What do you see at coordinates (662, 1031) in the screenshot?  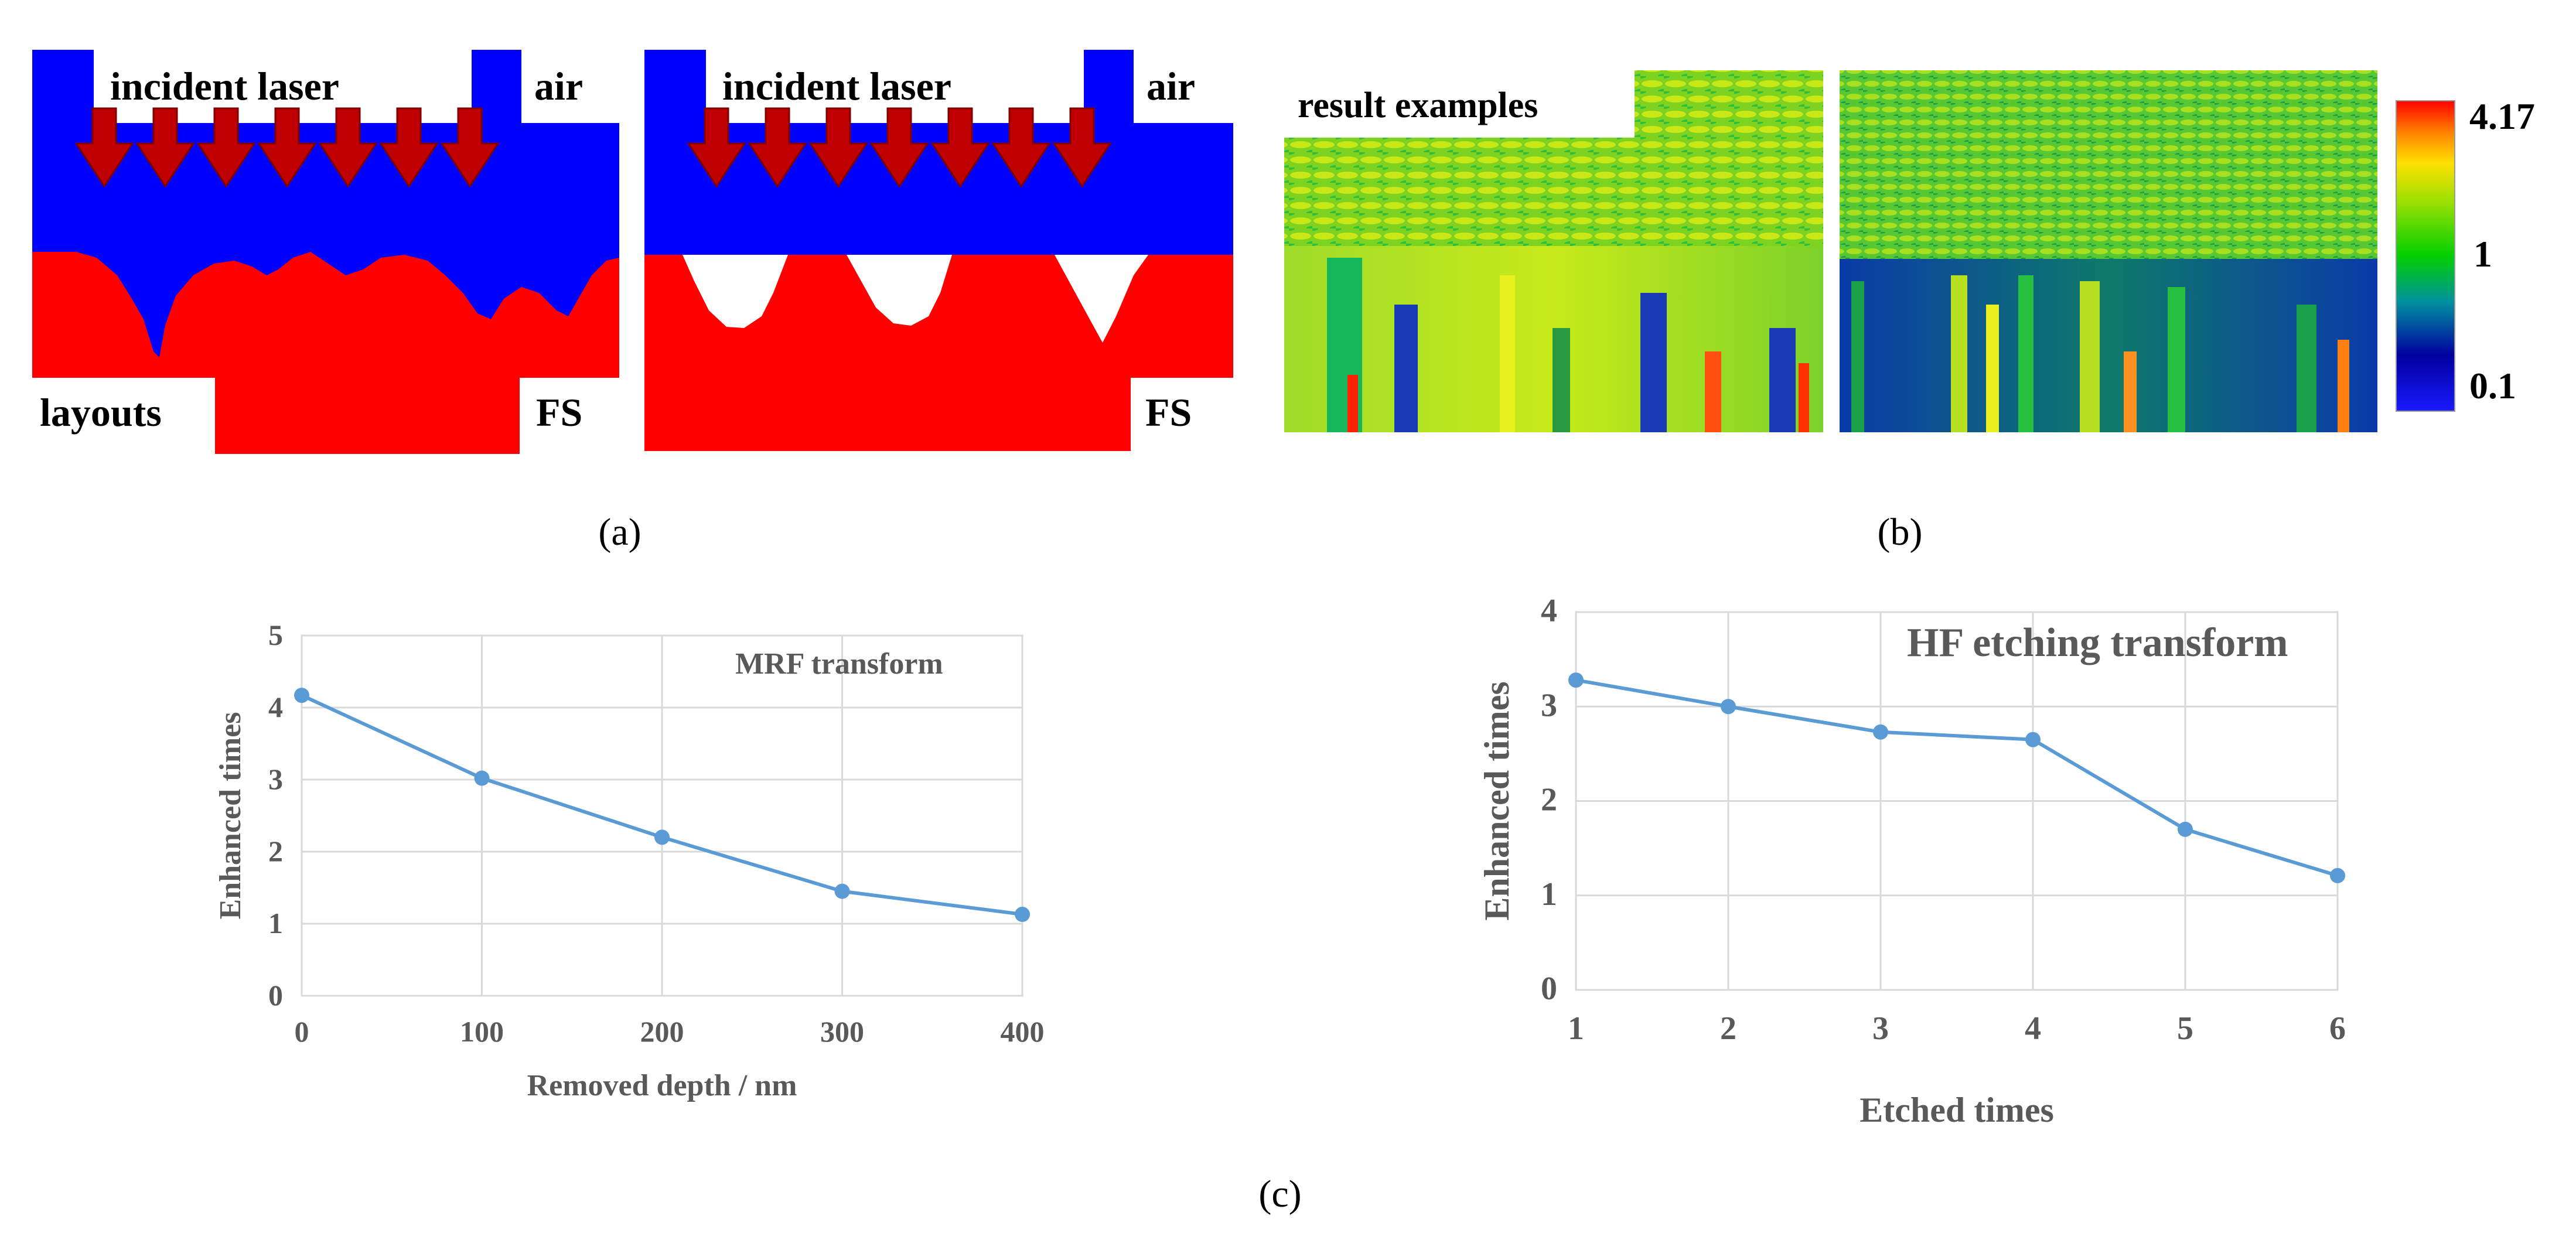 I see `chart1-xtick-label: 200` at bounding box center [662, 1031].